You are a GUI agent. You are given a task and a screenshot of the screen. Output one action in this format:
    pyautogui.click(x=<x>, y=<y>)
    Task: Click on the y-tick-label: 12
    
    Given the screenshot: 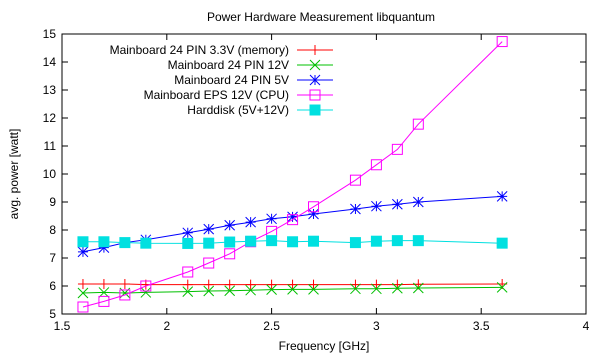 What is the action you would take?
    pyautogui.click(x=50, y=118)
    